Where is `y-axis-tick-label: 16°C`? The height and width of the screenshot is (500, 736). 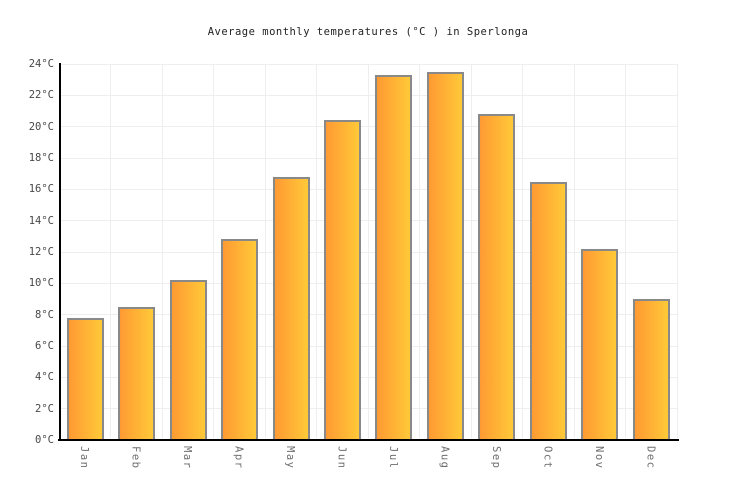
y-axis-tick-label: 16°C is located at coordinates (41, 189).